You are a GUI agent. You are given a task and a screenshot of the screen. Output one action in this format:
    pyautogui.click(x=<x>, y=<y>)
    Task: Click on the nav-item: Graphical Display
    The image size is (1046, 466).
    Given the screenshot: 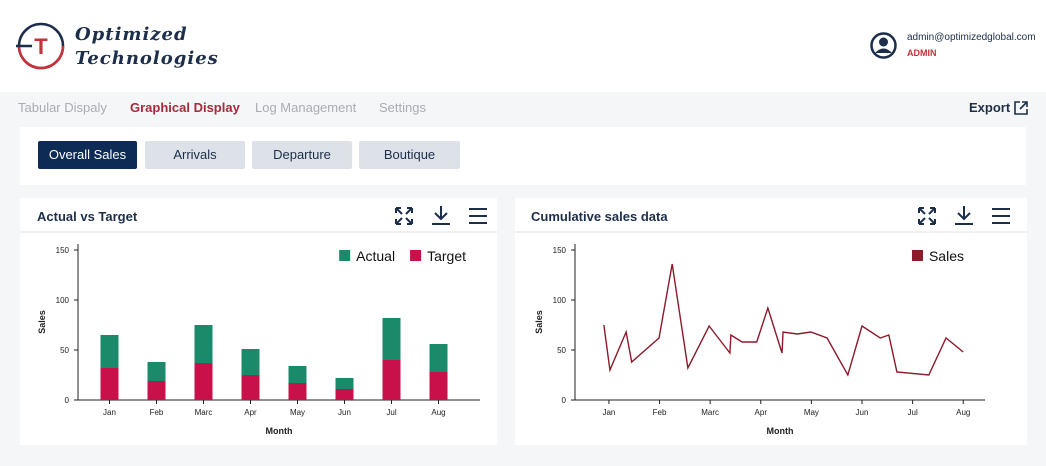 What is the action you would take?
    pyautogui.click(x=185, y=107)
    